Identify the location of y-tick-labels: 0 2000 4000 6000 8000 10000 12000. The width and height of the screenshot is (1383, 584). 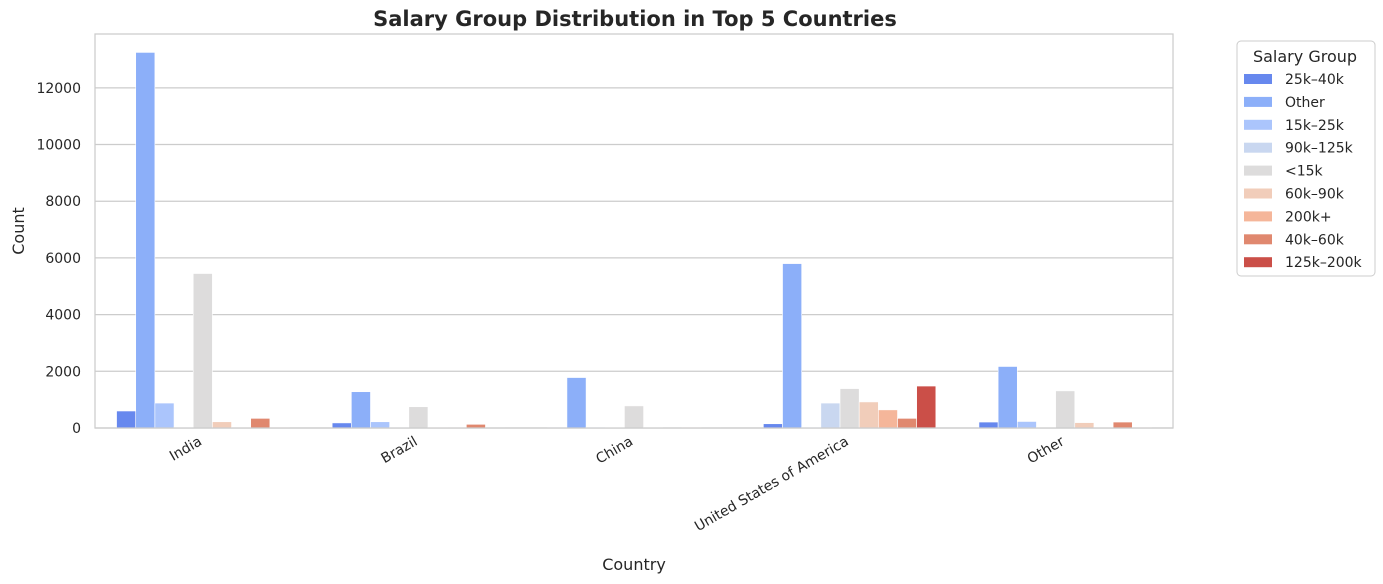
(58, 259).